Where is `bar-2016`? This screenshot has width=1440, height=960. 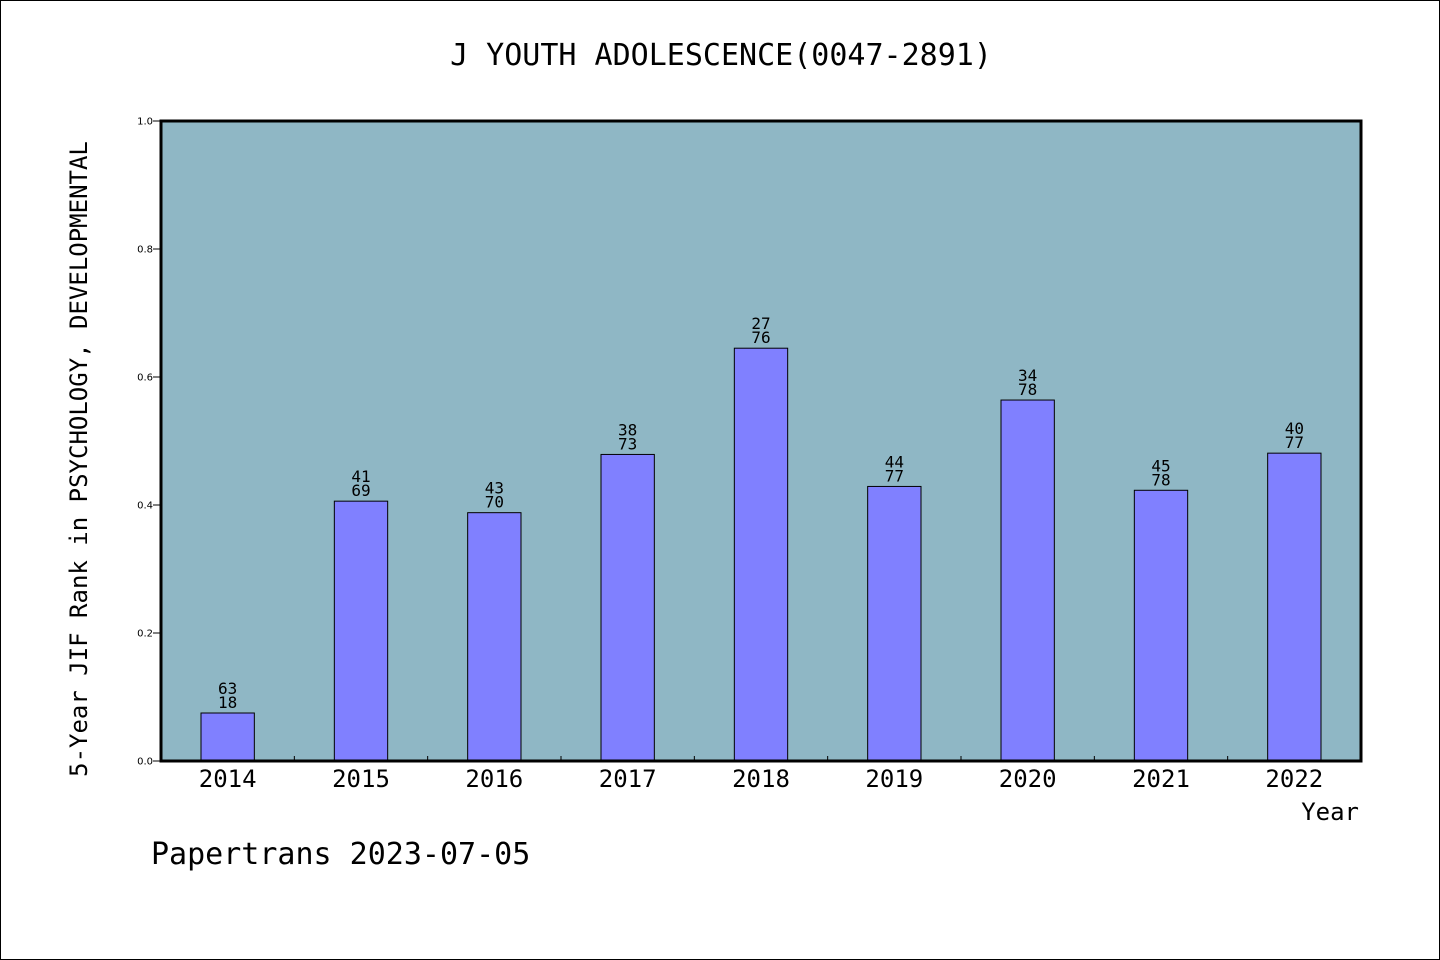 bar-2016 is located at coordinates (494, 637).